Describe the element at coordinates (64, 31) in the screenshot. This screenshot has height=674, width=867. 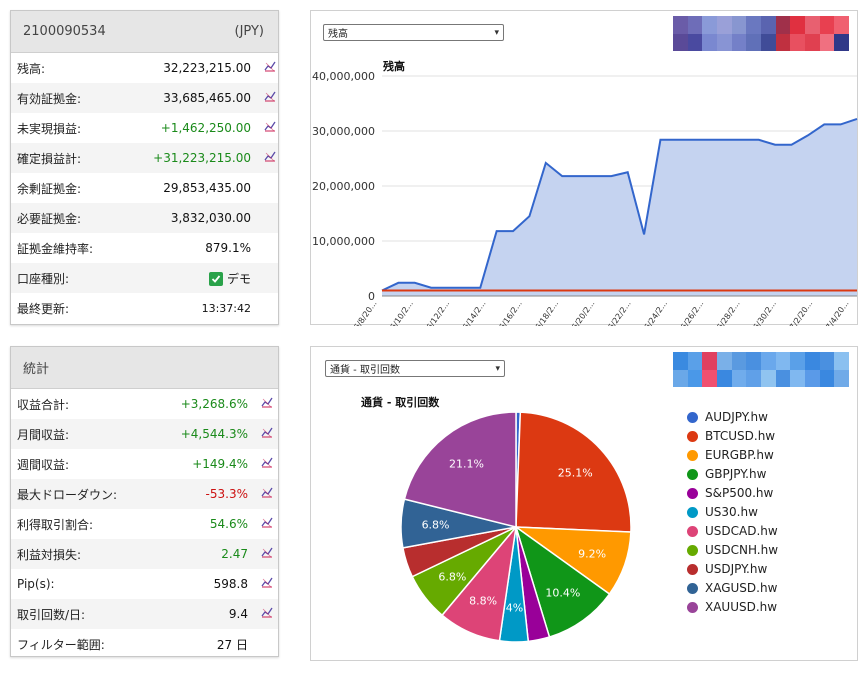
I see `account-id: 2100090534` at that location.